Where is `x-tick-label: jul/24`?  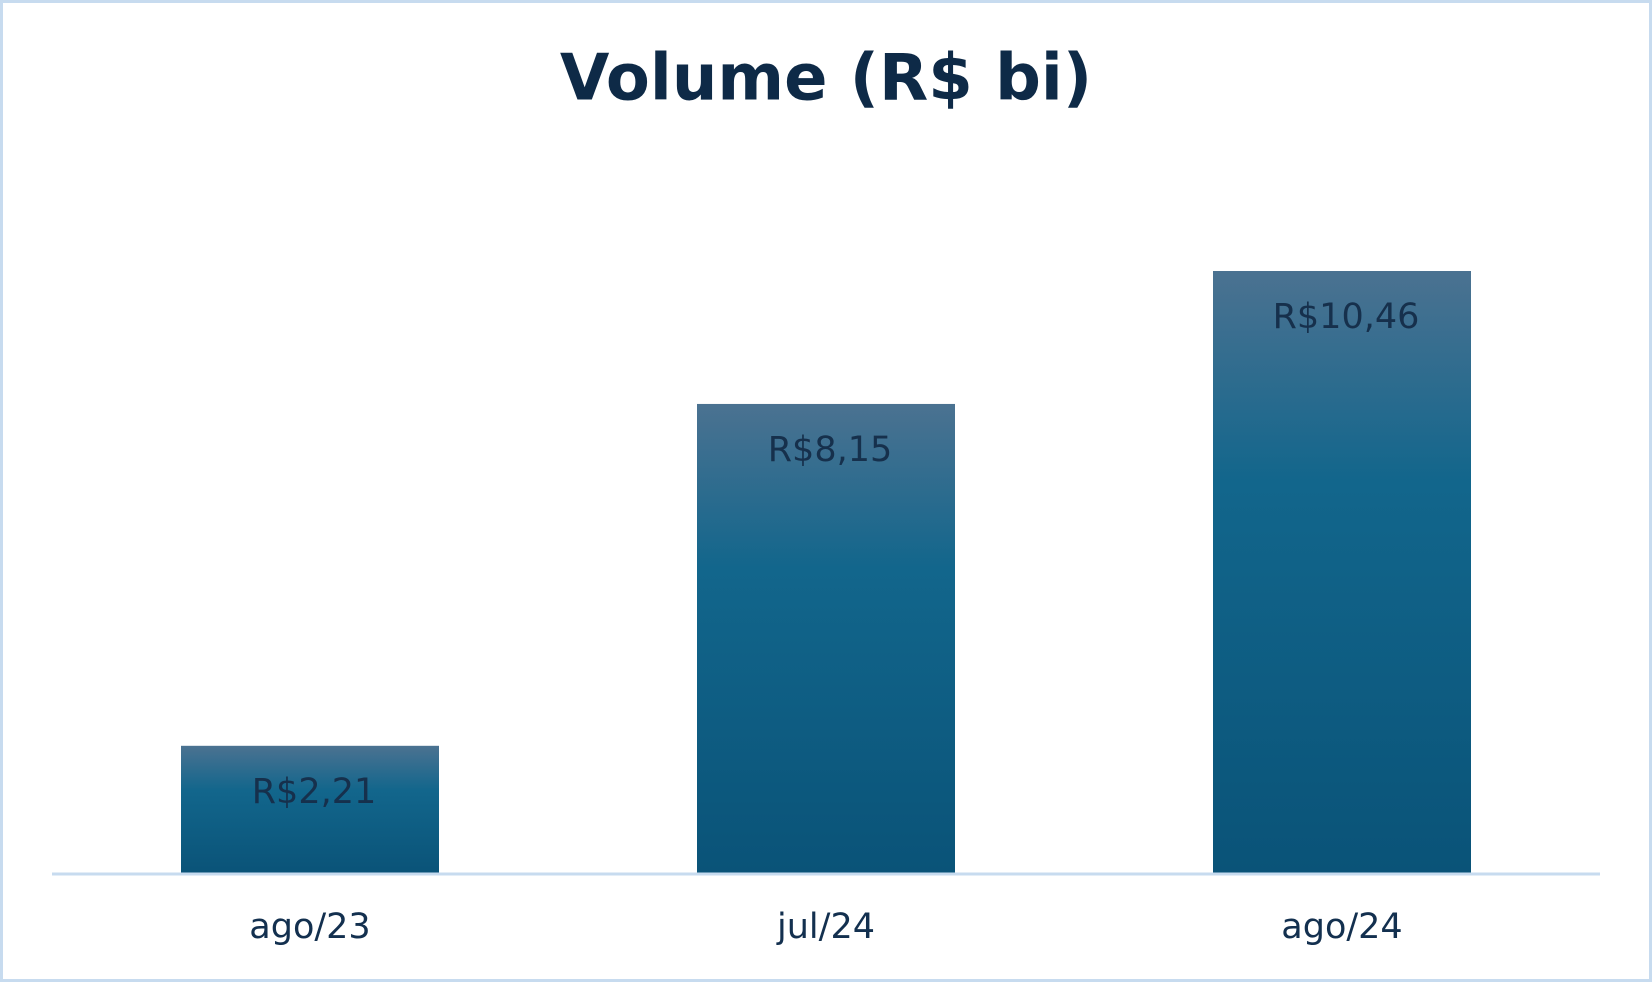
x-tick-label: jul/24 is located at coordinates (825, 927).